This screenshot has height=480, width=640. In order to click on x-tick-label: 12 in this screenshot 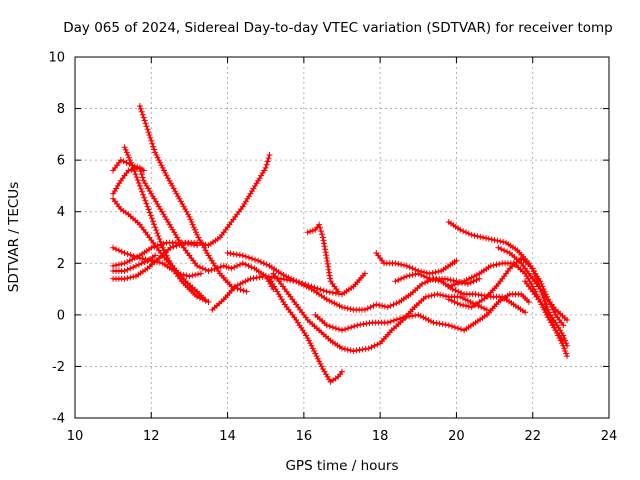, I will do `click(151, 436)`.